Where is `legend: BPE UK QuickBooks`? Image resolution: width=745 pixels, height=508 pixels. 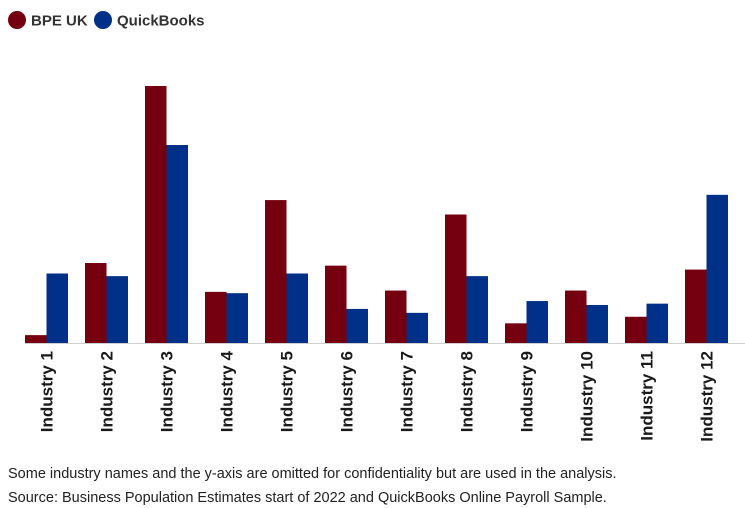
legend: BPE UK QuickBooks is located at coordinates (106, 20).